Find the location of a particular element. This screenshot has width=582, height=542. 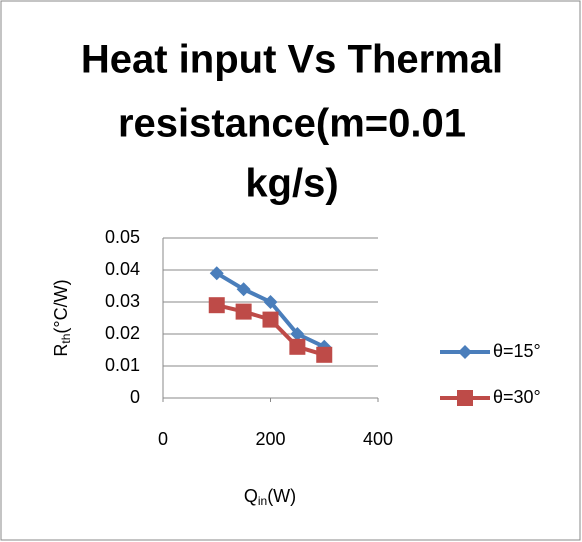

y-tick-label: 0 is located at coordinates (135, 397).